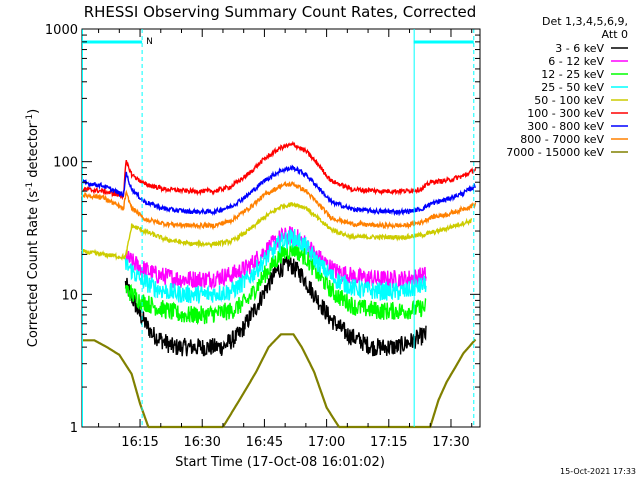 The width and height of the screenshot is (640, 480). I want to click on y-axis-label: Corrected Count Rate (s-1 detector-1), so click(33, 228).